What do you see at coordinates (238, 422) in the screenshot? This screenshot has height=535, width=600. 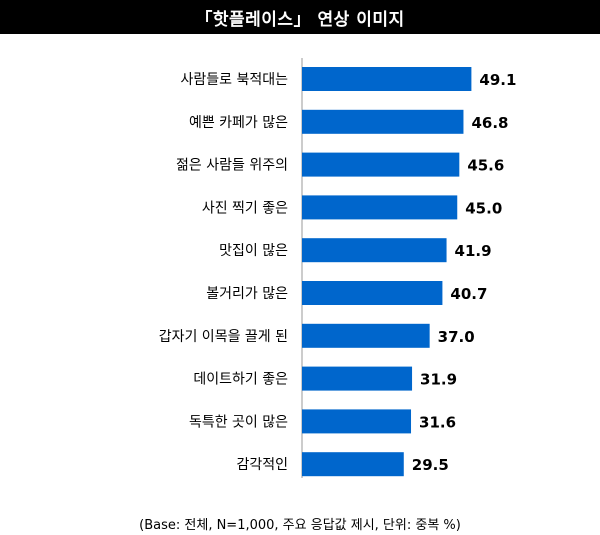 I see `category-label: 독특한 곳이 많은` at bounding box center [238, 422].